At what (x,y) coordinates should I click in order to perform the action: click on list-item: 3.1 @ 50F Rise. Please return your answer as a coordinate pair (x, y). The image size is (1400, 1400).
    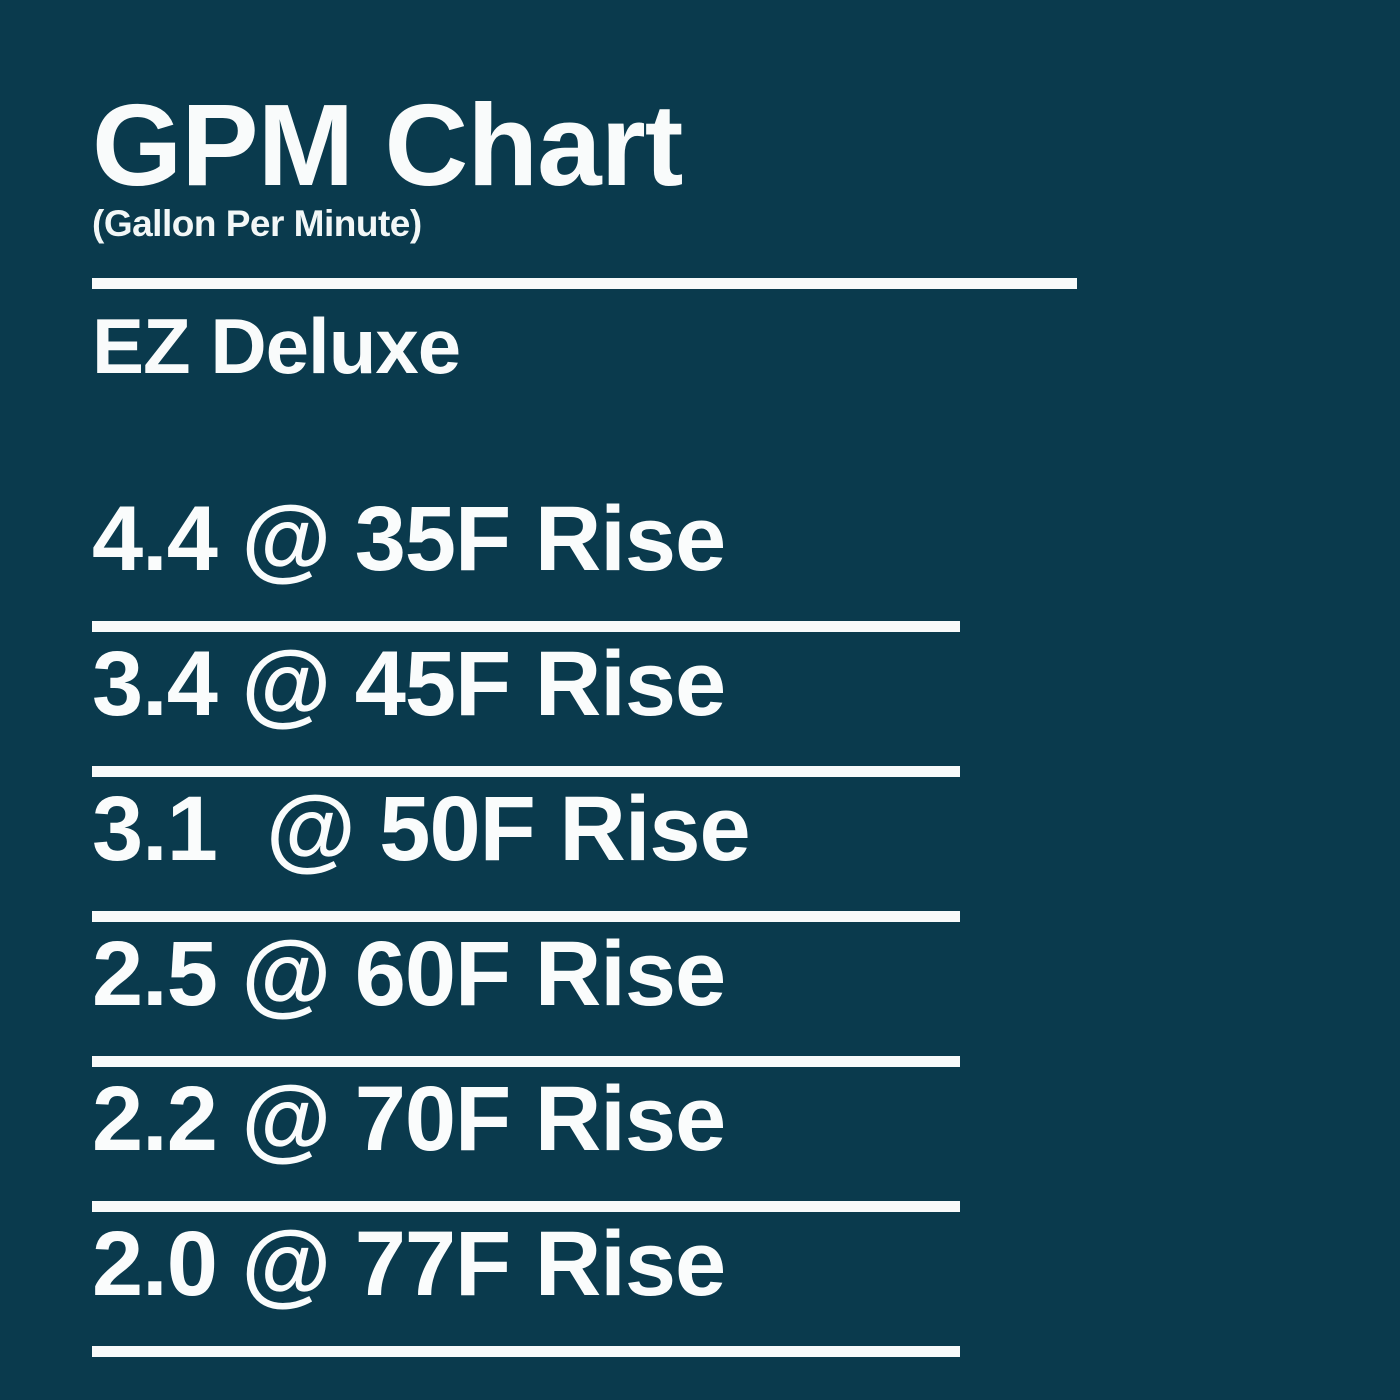
    Looking at the image, I should click on (526, 849).